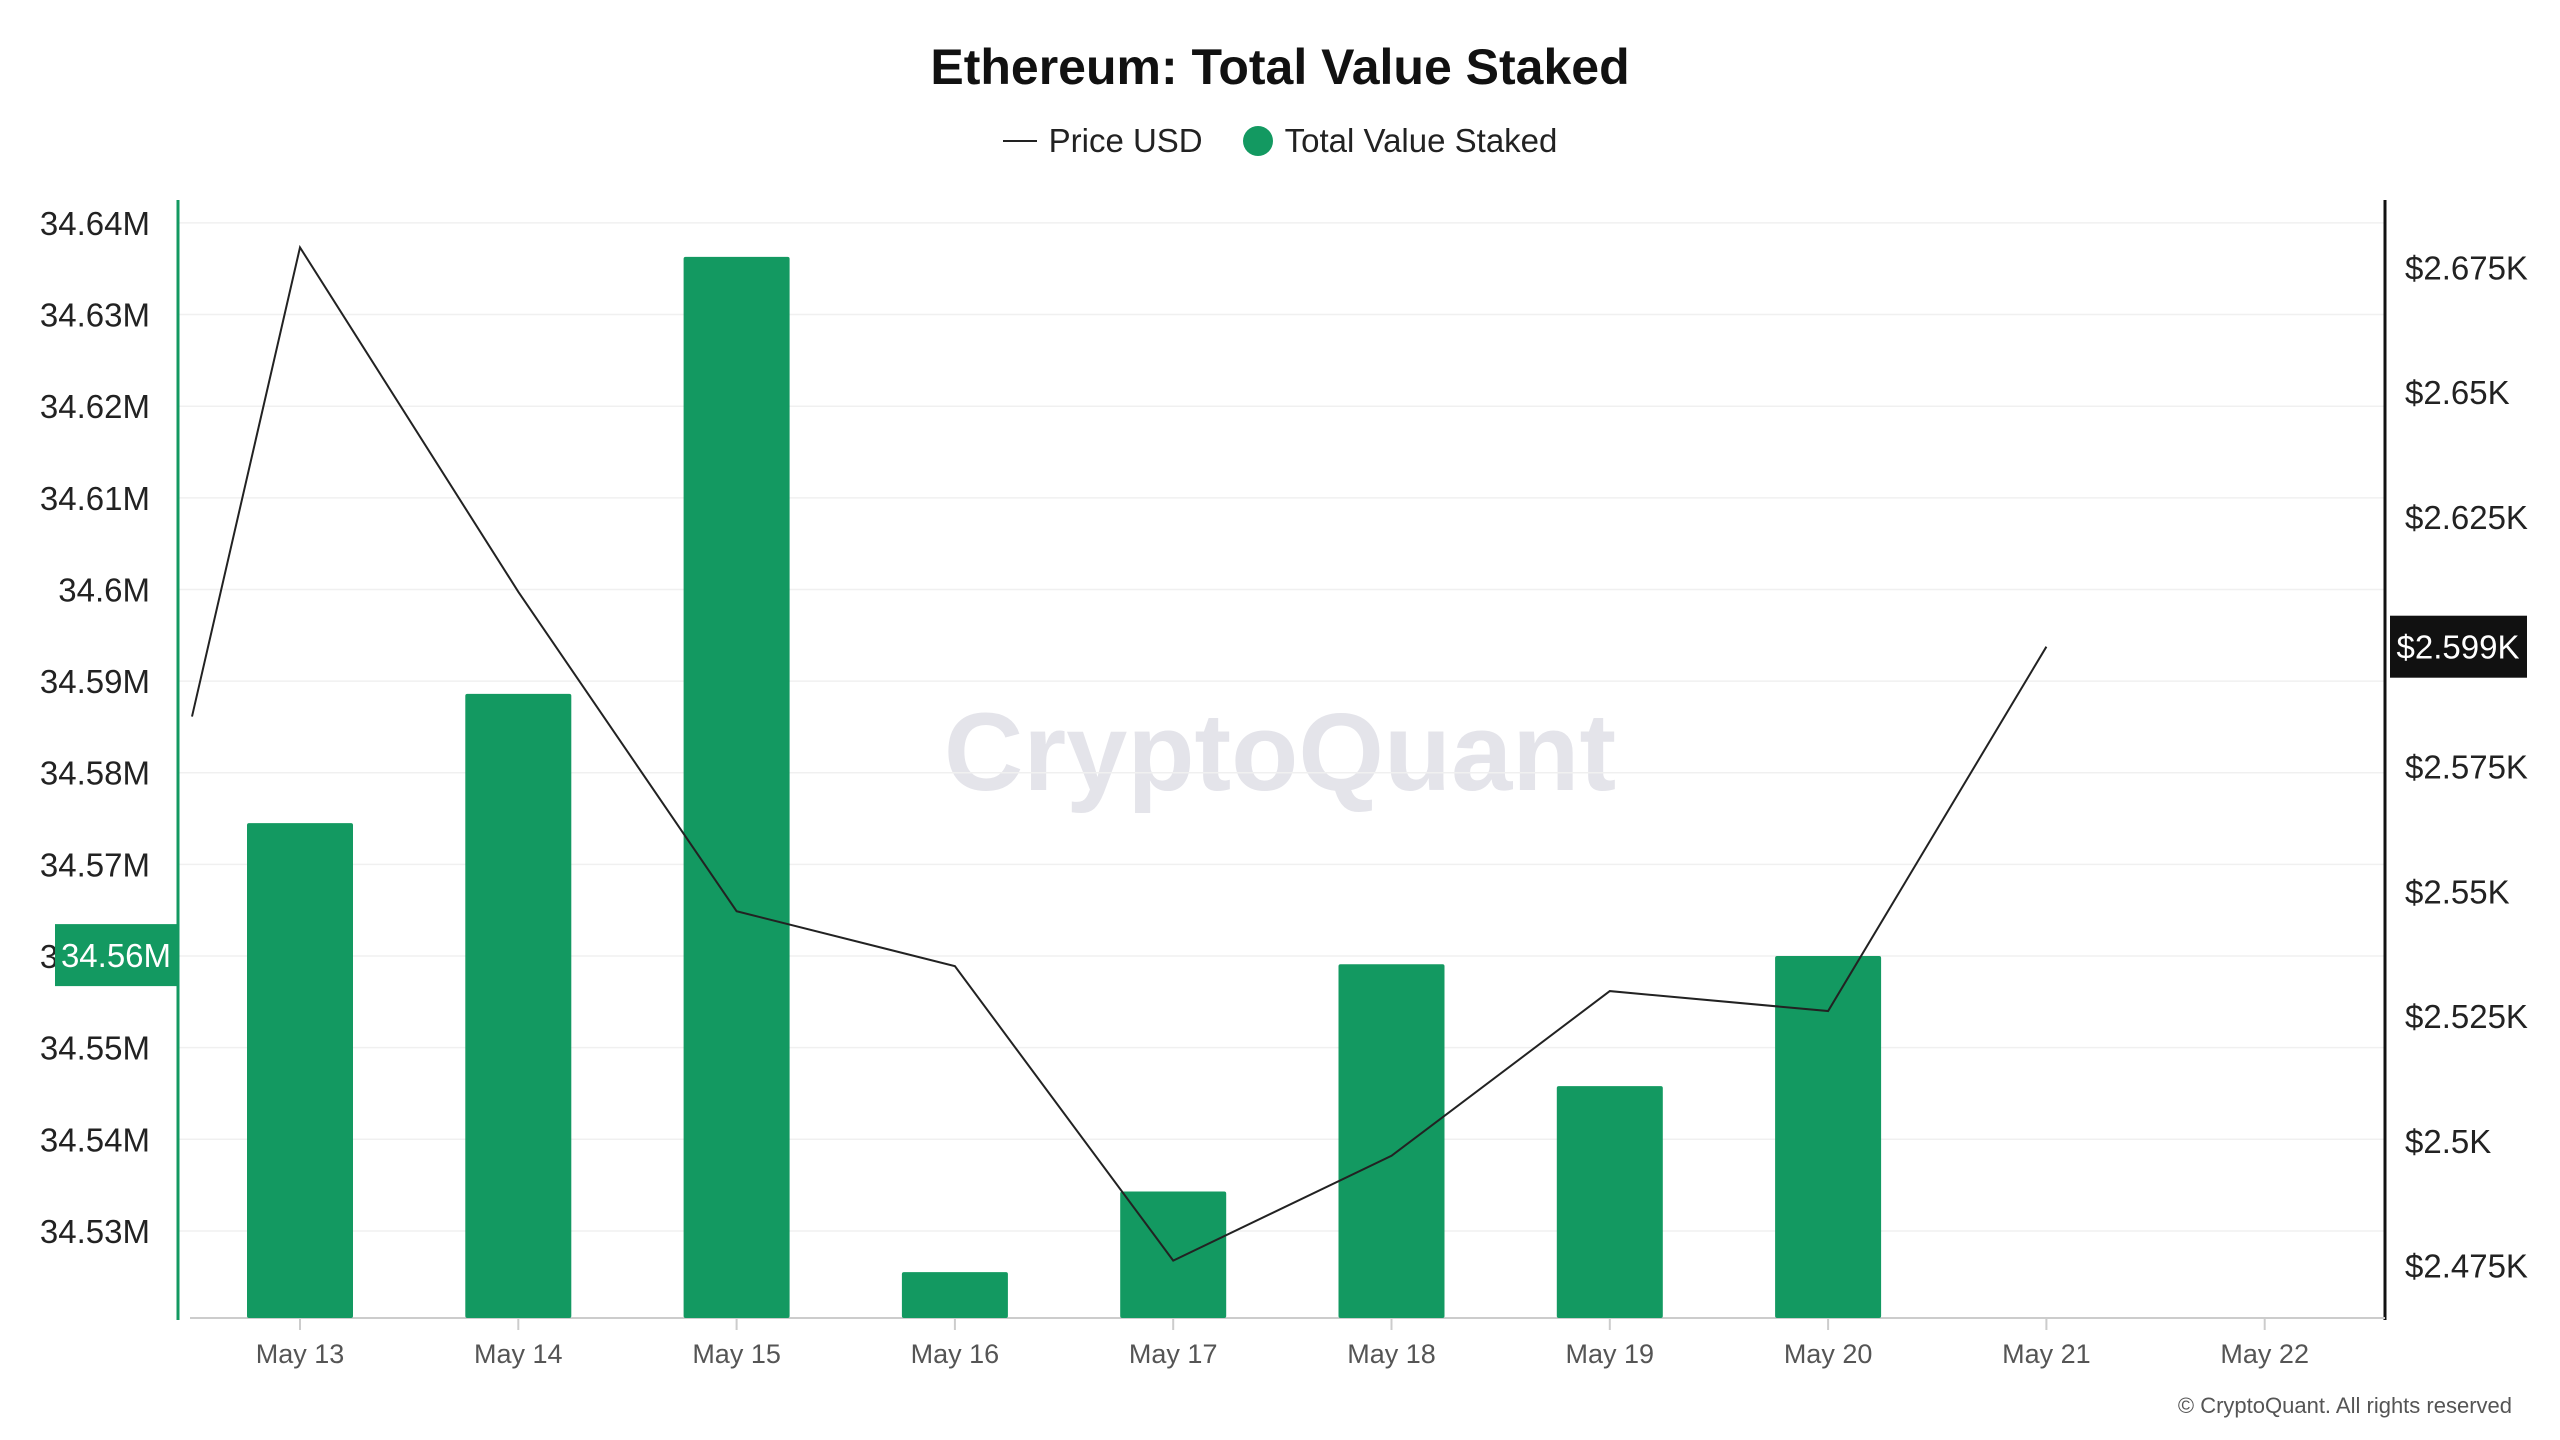  What do you see at coordinates (95, 498) in the screenshot?
I see `y-left-tick-label: 34.61M` at bounding box center [95, 498].